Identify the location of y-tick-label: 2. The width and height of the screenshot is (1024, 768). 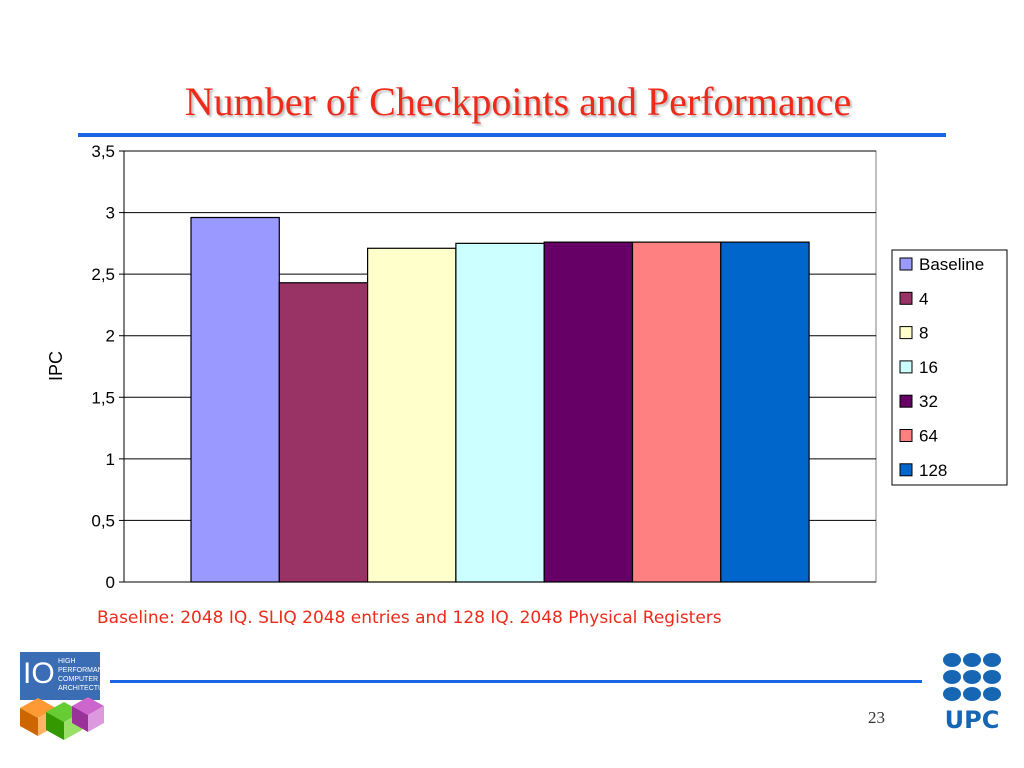
(110, 336).